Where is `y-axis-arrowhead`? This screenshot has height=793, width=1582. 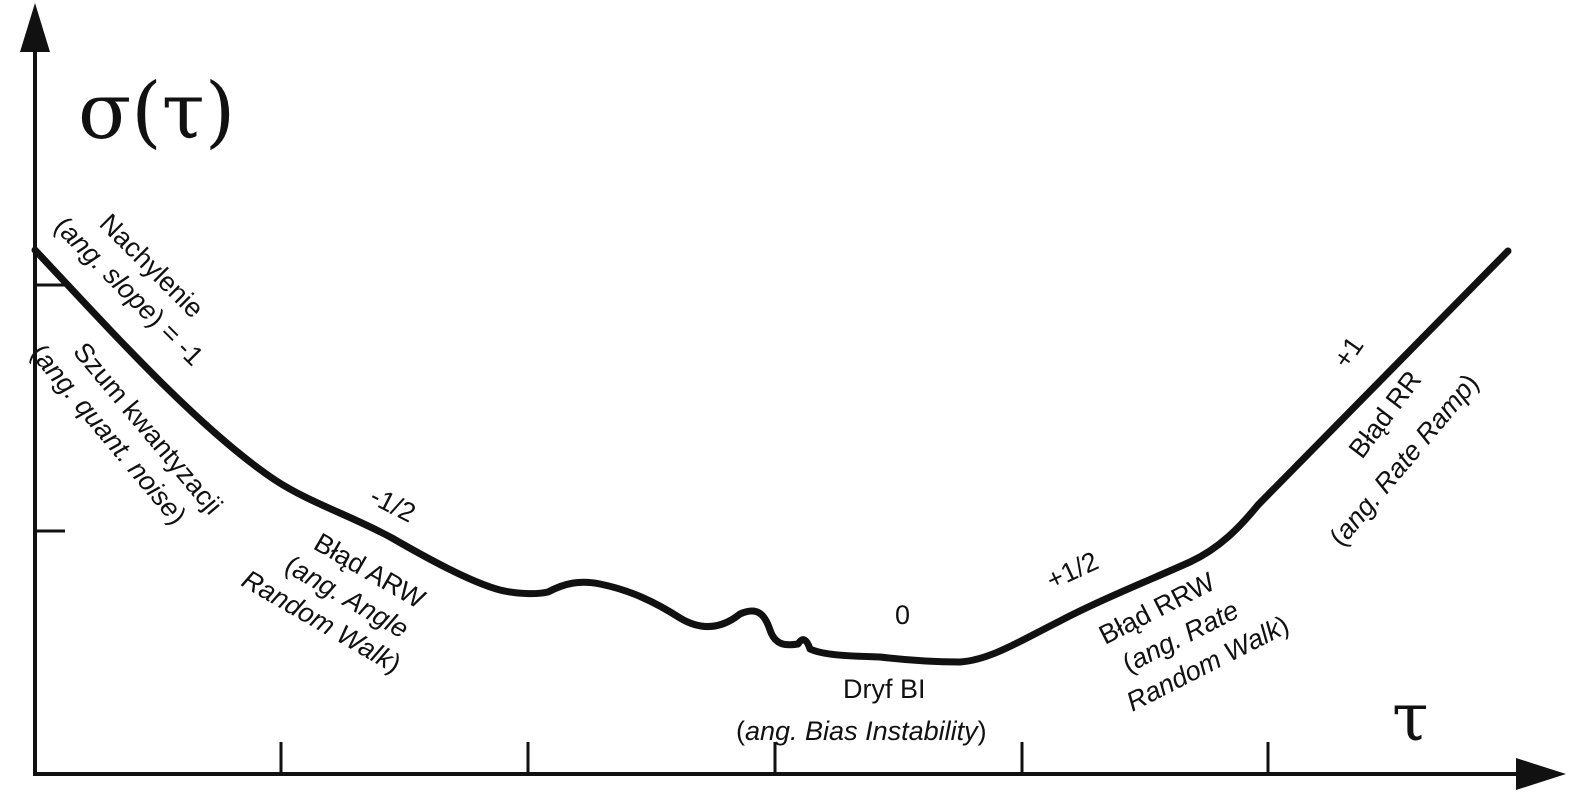 y-axis-arrowhead is located at coordinates (35, 27).